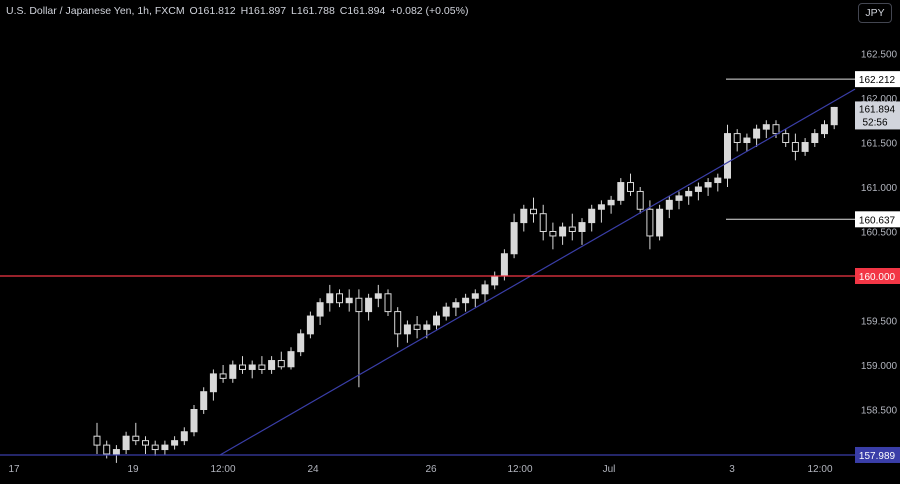 Image resolution: width=900 pixels, height=484 pixels. I want to click on x-tick-label: 19, so click(133, 469).